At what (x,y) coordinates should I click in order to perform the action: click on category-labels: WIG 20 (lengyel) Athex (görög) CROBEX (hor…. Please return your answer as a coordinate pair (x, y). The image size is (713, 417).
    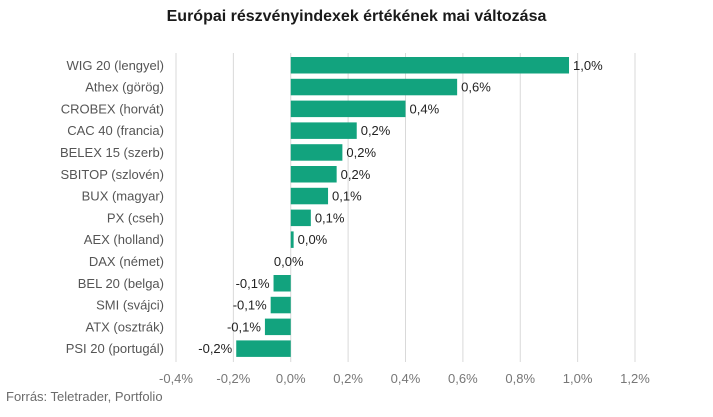
    Looking at the image, I should click on (112, 207).